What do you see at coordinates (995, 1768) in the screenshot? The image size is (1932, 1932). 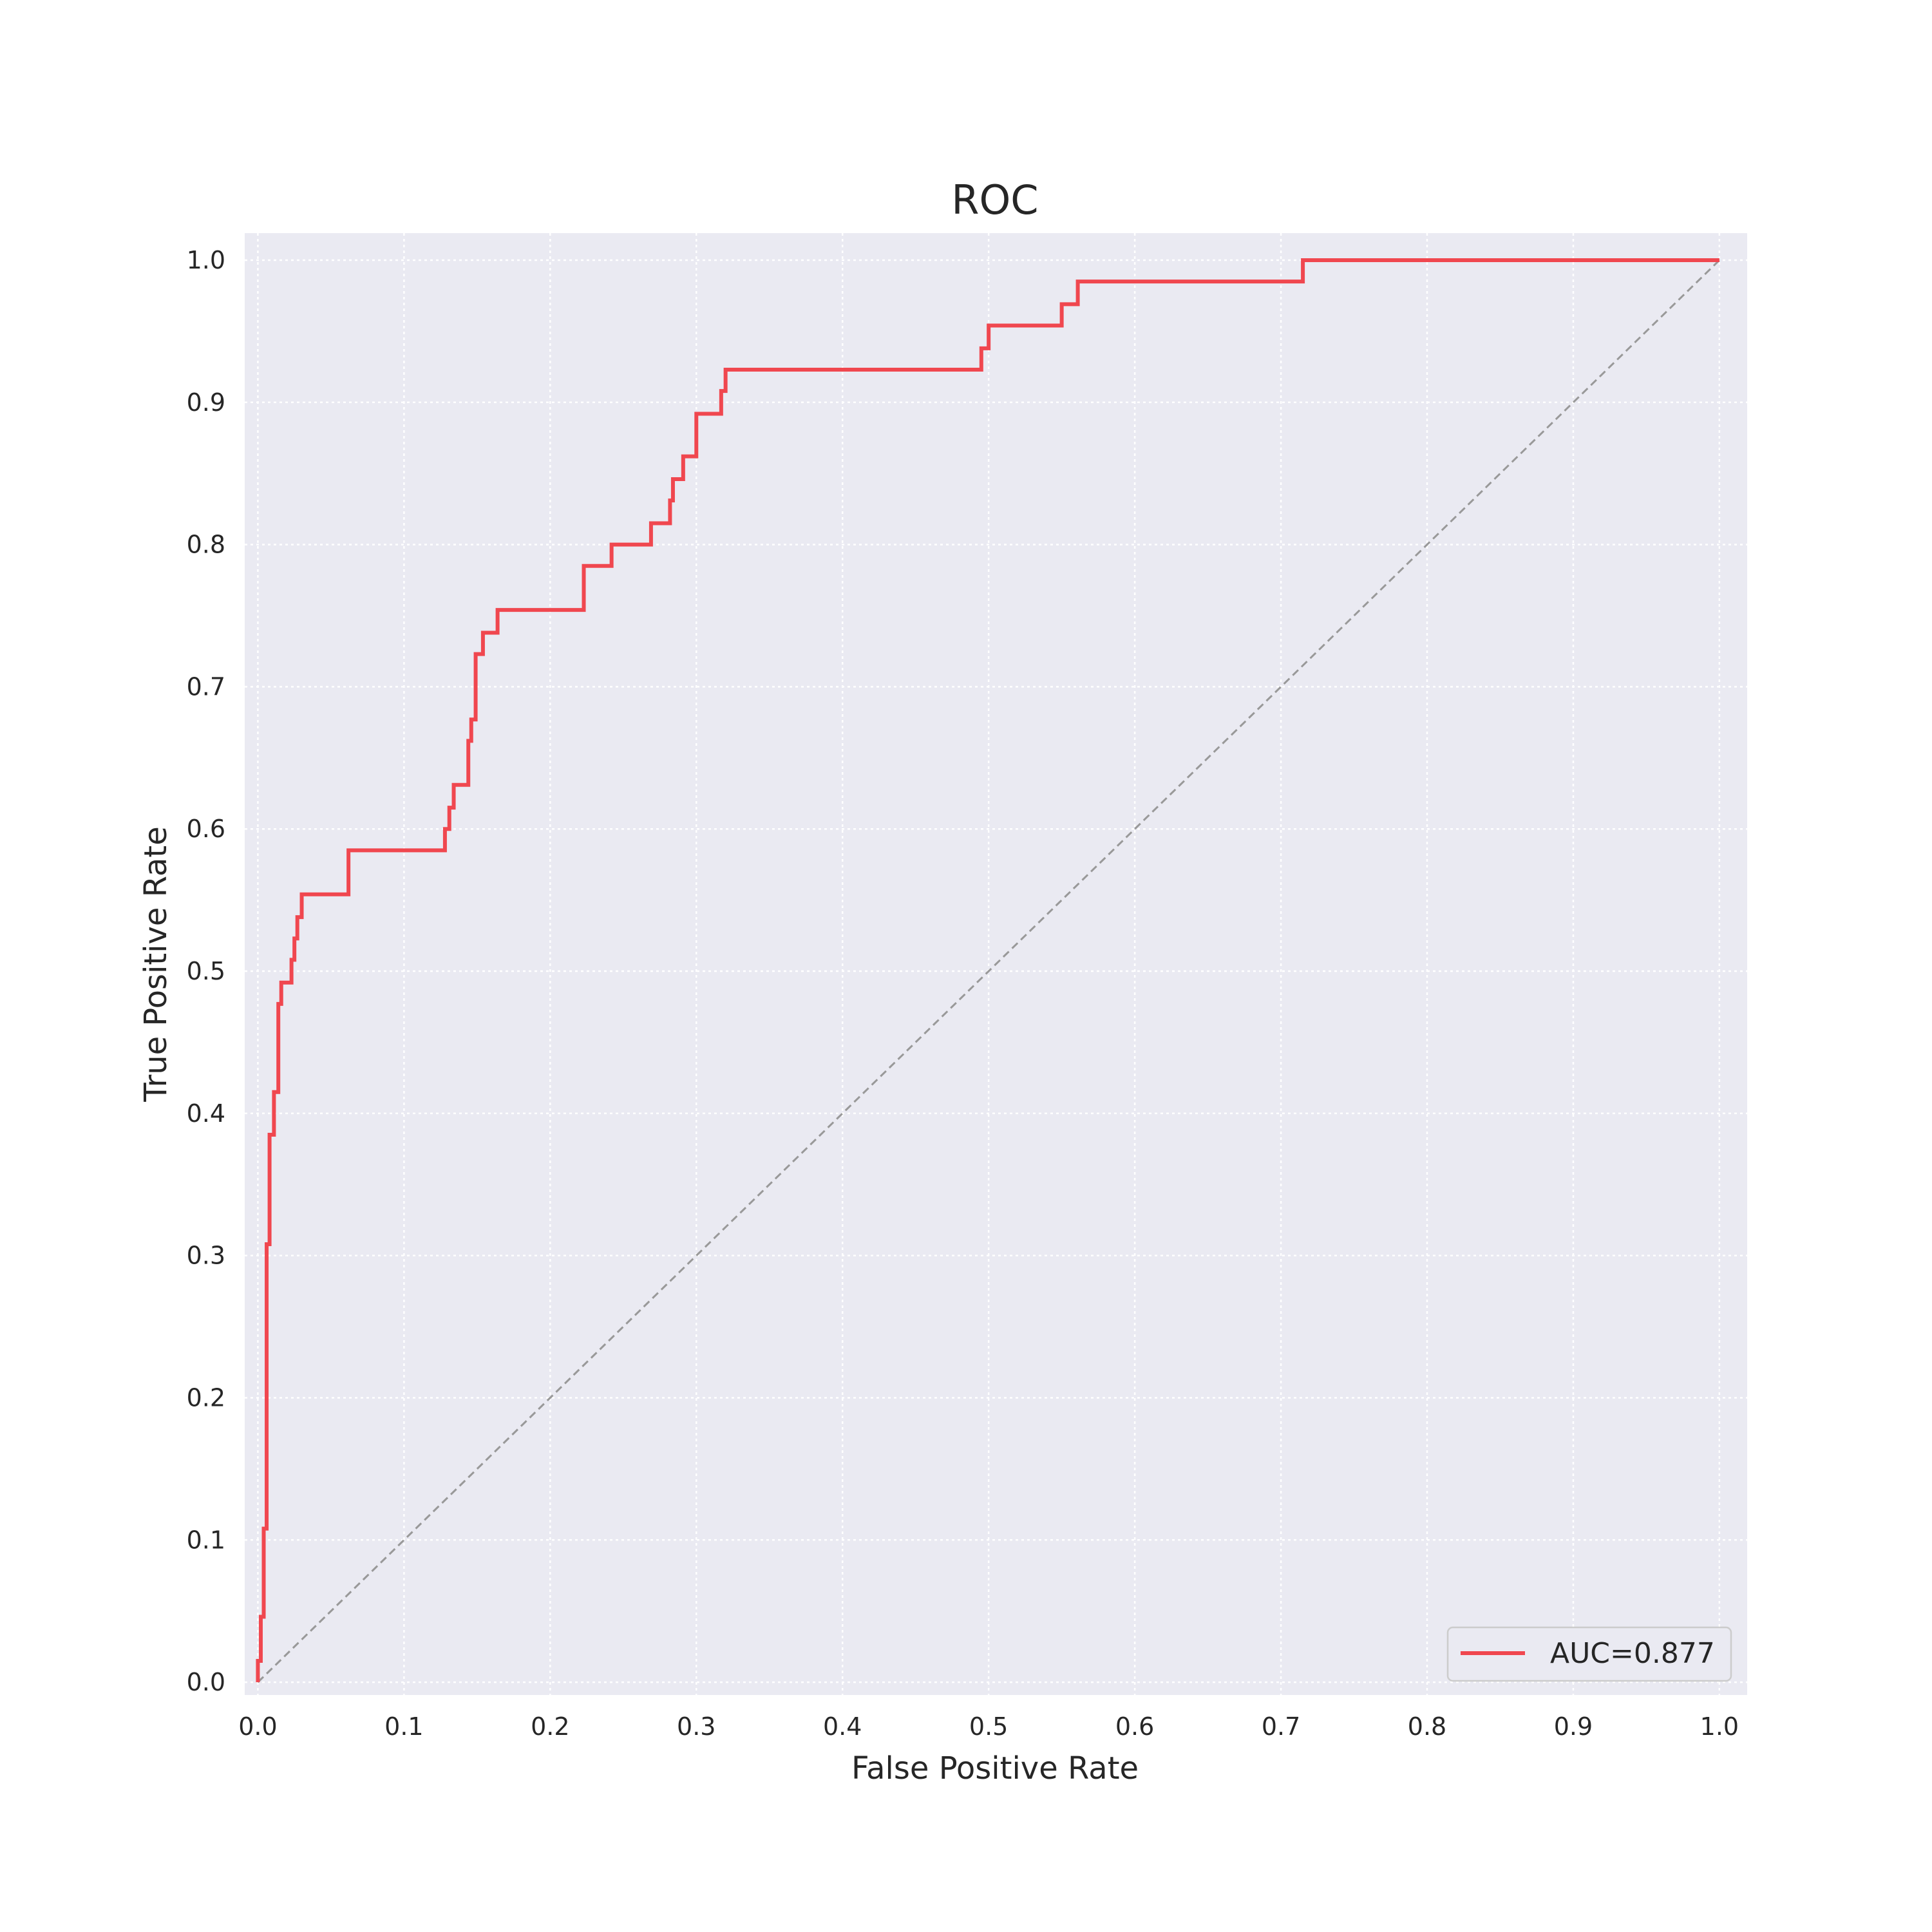 I see `x-axis-label: False Positive Rate` at bounding box center [995, 1768].